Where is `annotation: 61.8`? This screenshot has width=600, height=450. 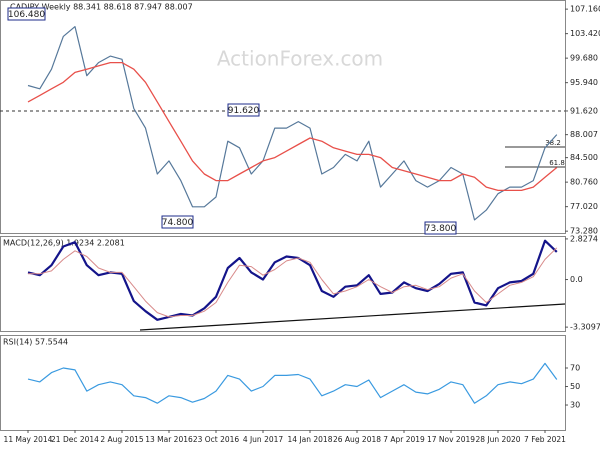
annotation: 61.8 is located at coordinates (557, 163).